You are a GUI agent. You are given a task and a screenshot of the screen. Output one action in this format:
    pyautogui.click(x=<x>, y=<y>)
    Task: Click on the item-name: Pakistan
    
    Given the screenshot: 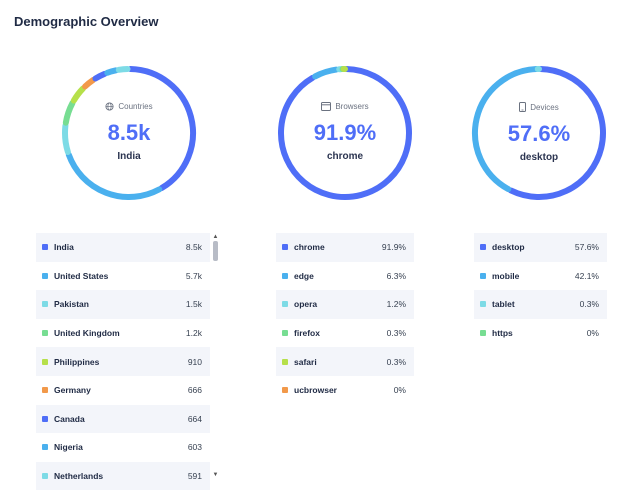 What is the action you would take?
    pyautogui.click(x=71, y=304)
    